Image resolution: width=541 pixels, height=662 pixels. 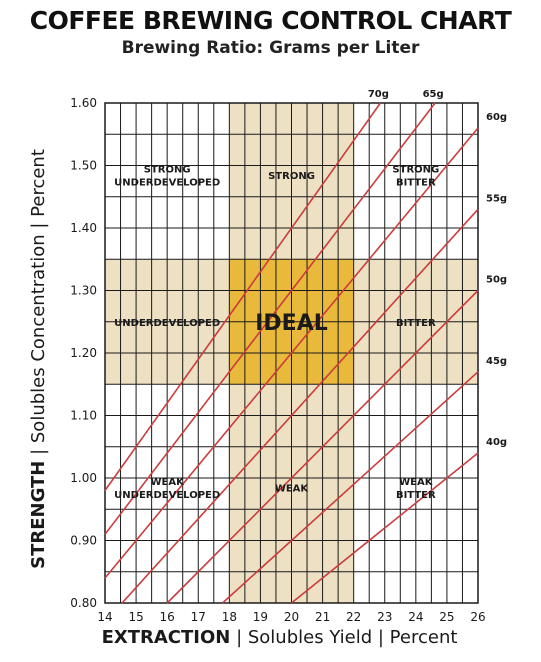 What do you see at coordinates (291, 617) in the screenshot?
I see `x-tick-label: 20` at bounding box center [291, 617].